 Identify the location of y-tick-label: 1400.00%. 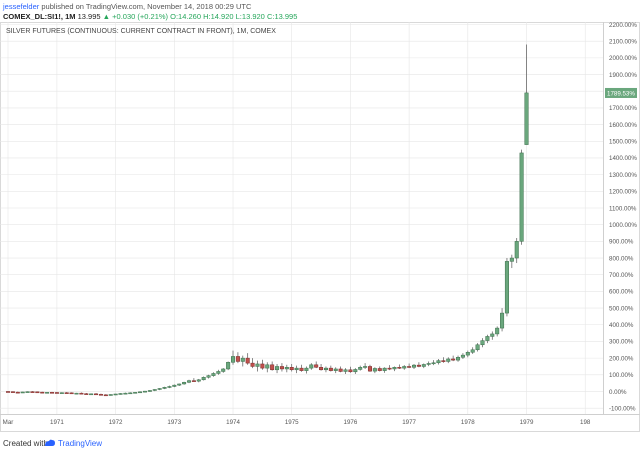
(623, 158).